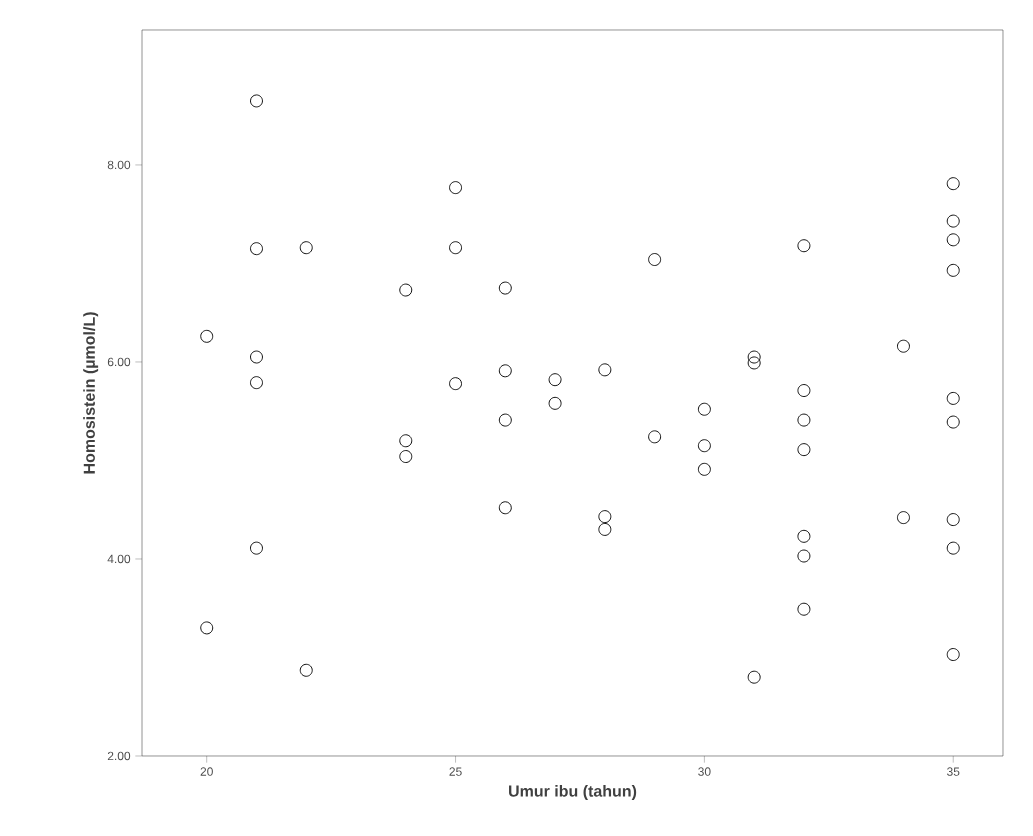 The height and width of the screenshot is (836, 1033). I want to click on y-tick-label: 8.00, so click(119, 165).